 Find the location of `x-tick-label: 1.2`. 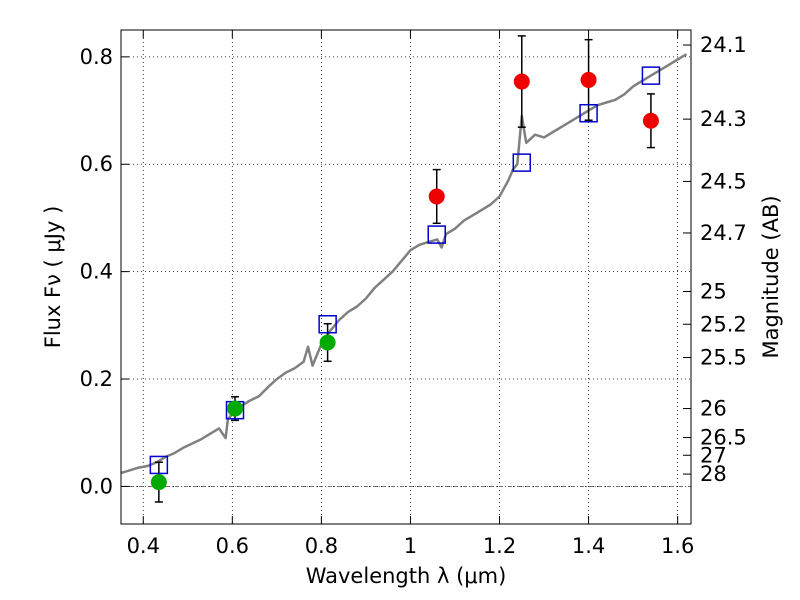

x-tick-label: 1.2 is located at coordinates (499, 546).